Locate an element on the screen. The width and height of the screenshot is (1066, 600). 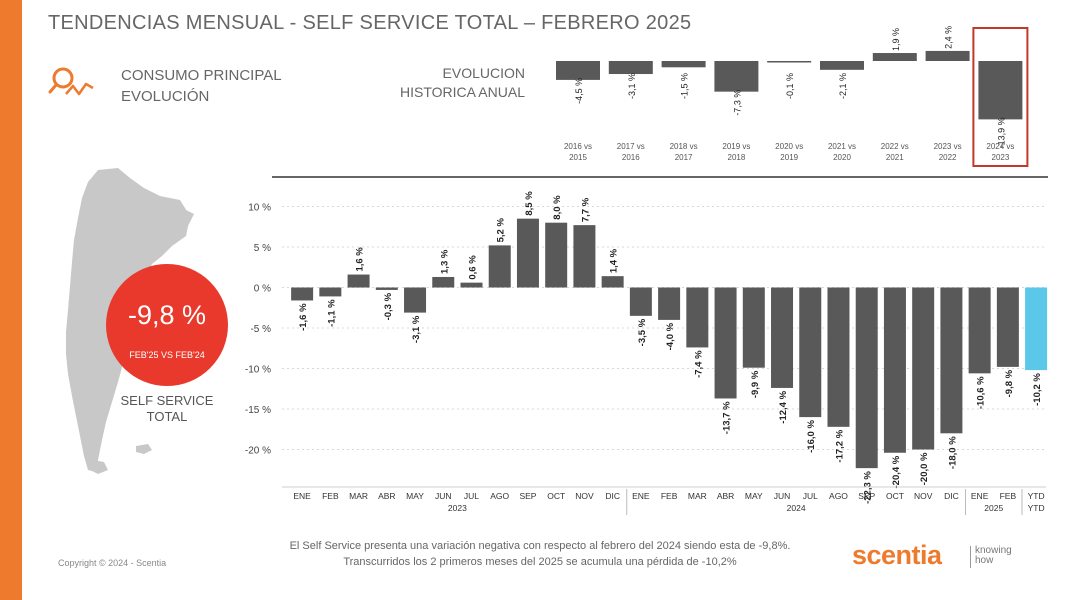
month-category-13: FEB is located at coordinates (669, 496).